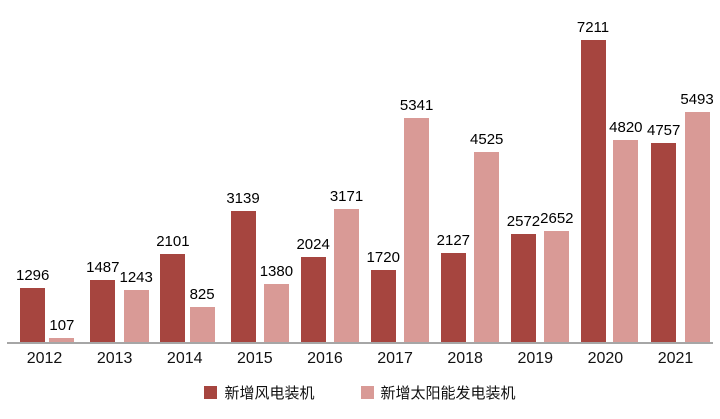 The image size is (720, 419). Describe the element at coordinates (346, 275) in the screenshot. I see `bar-series1-2016` at that location.